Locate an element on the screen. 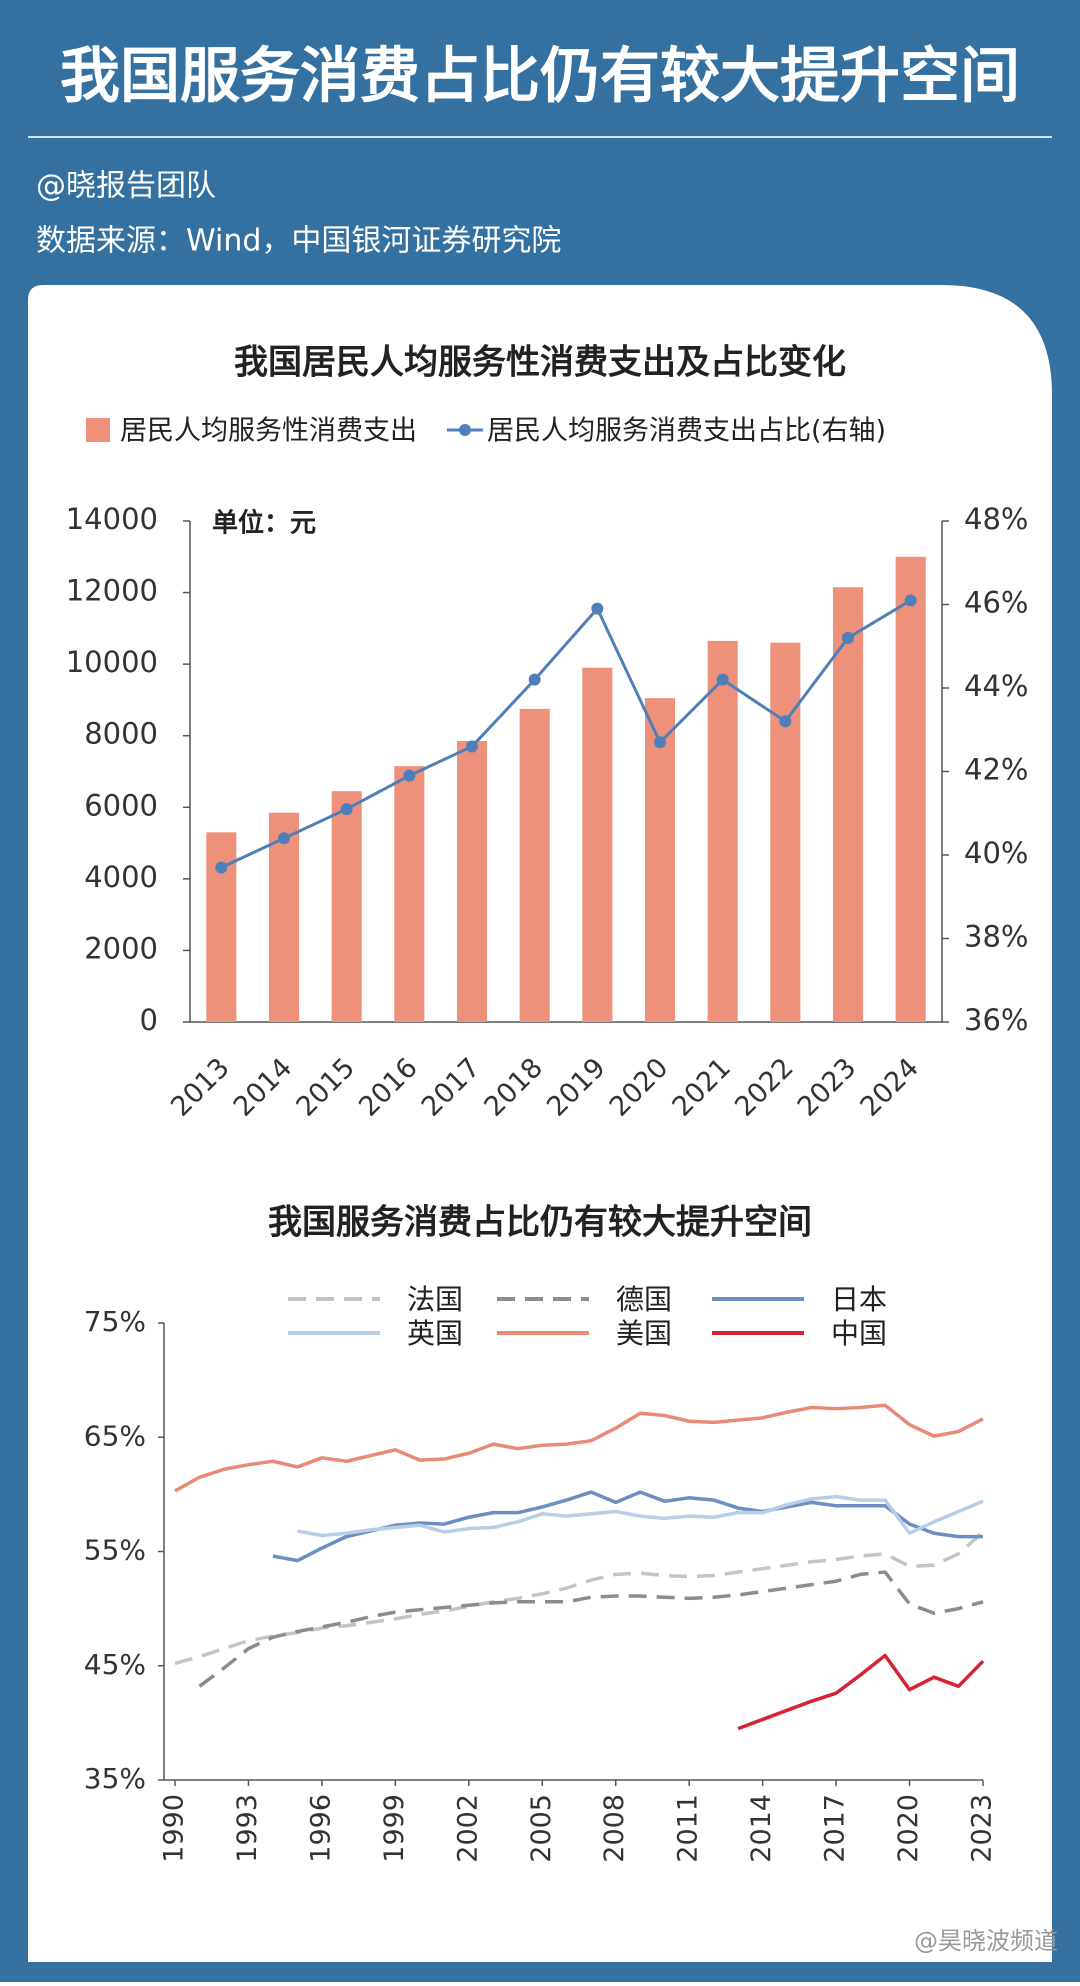 The image size is (1080, 1986). legend-label: 居民人均服务性消费支出 is located at coordinates (268, 431).